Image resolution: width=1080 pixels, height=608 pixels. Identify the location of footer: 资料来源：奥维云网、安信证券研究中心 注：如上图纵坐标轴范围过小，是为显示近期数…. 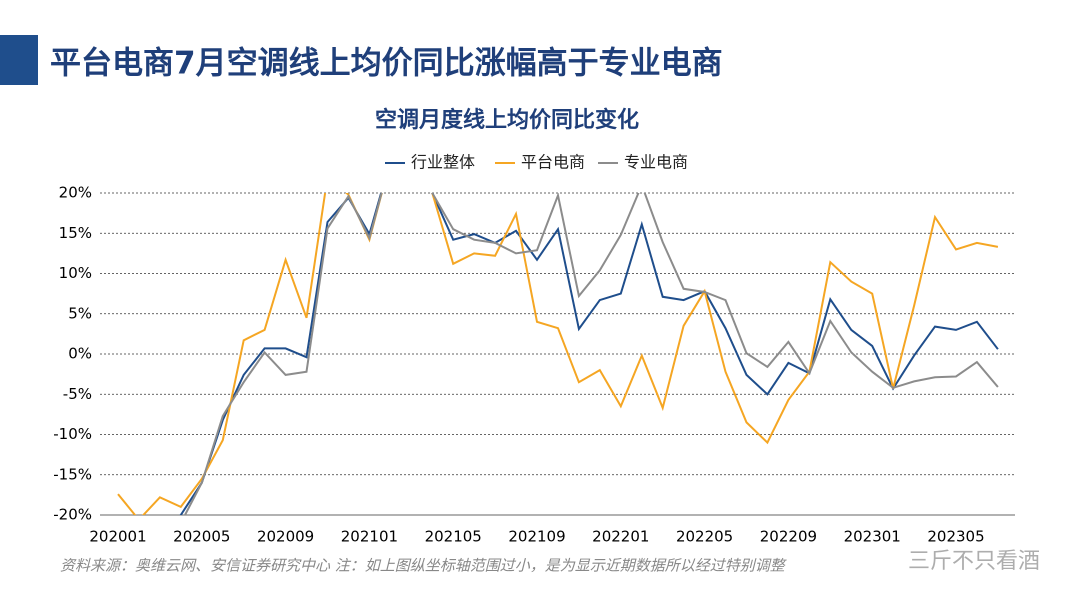
(424, 566).